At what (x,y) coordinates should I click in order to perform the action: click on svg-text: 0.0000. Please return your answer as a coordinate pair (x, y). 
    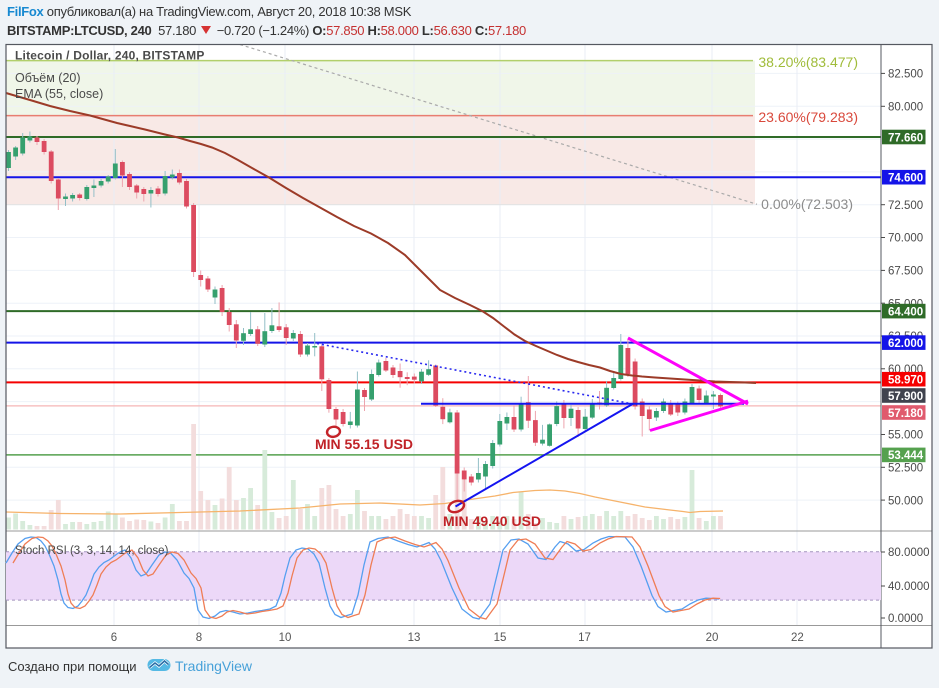
    Looking at the image, I should click on (905, 619).